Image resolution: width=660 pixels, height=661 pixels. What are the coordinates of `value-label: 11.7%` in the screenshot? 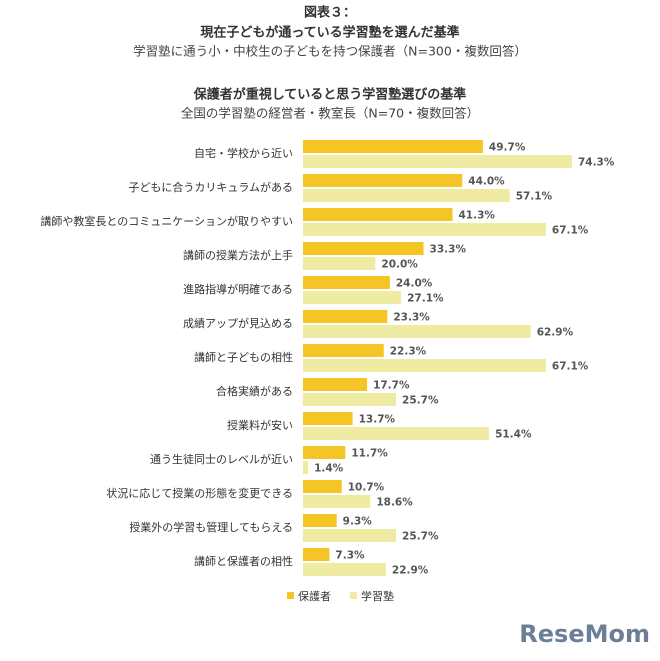 It's located at (369, 454).